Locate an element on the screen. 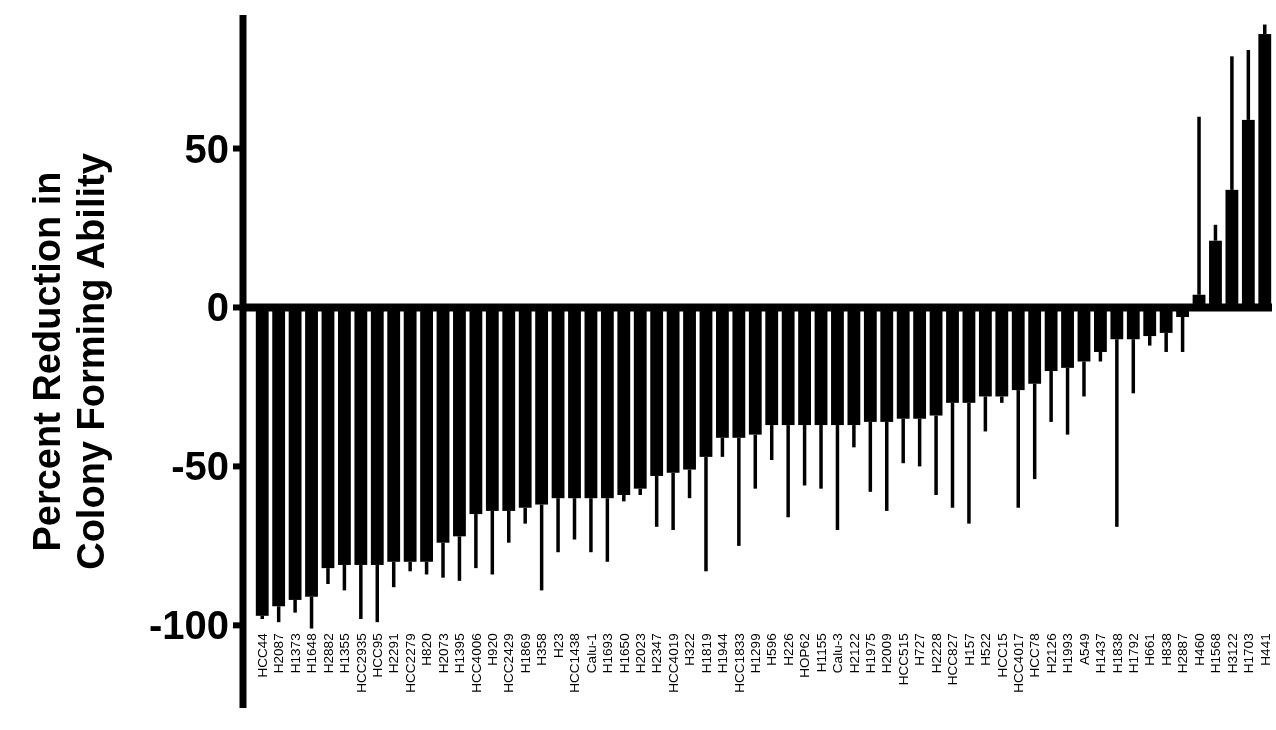 The height and width of the screenshot is (730, 1276). x-tick-label: HCC95 is located at coordinates (377, 655).